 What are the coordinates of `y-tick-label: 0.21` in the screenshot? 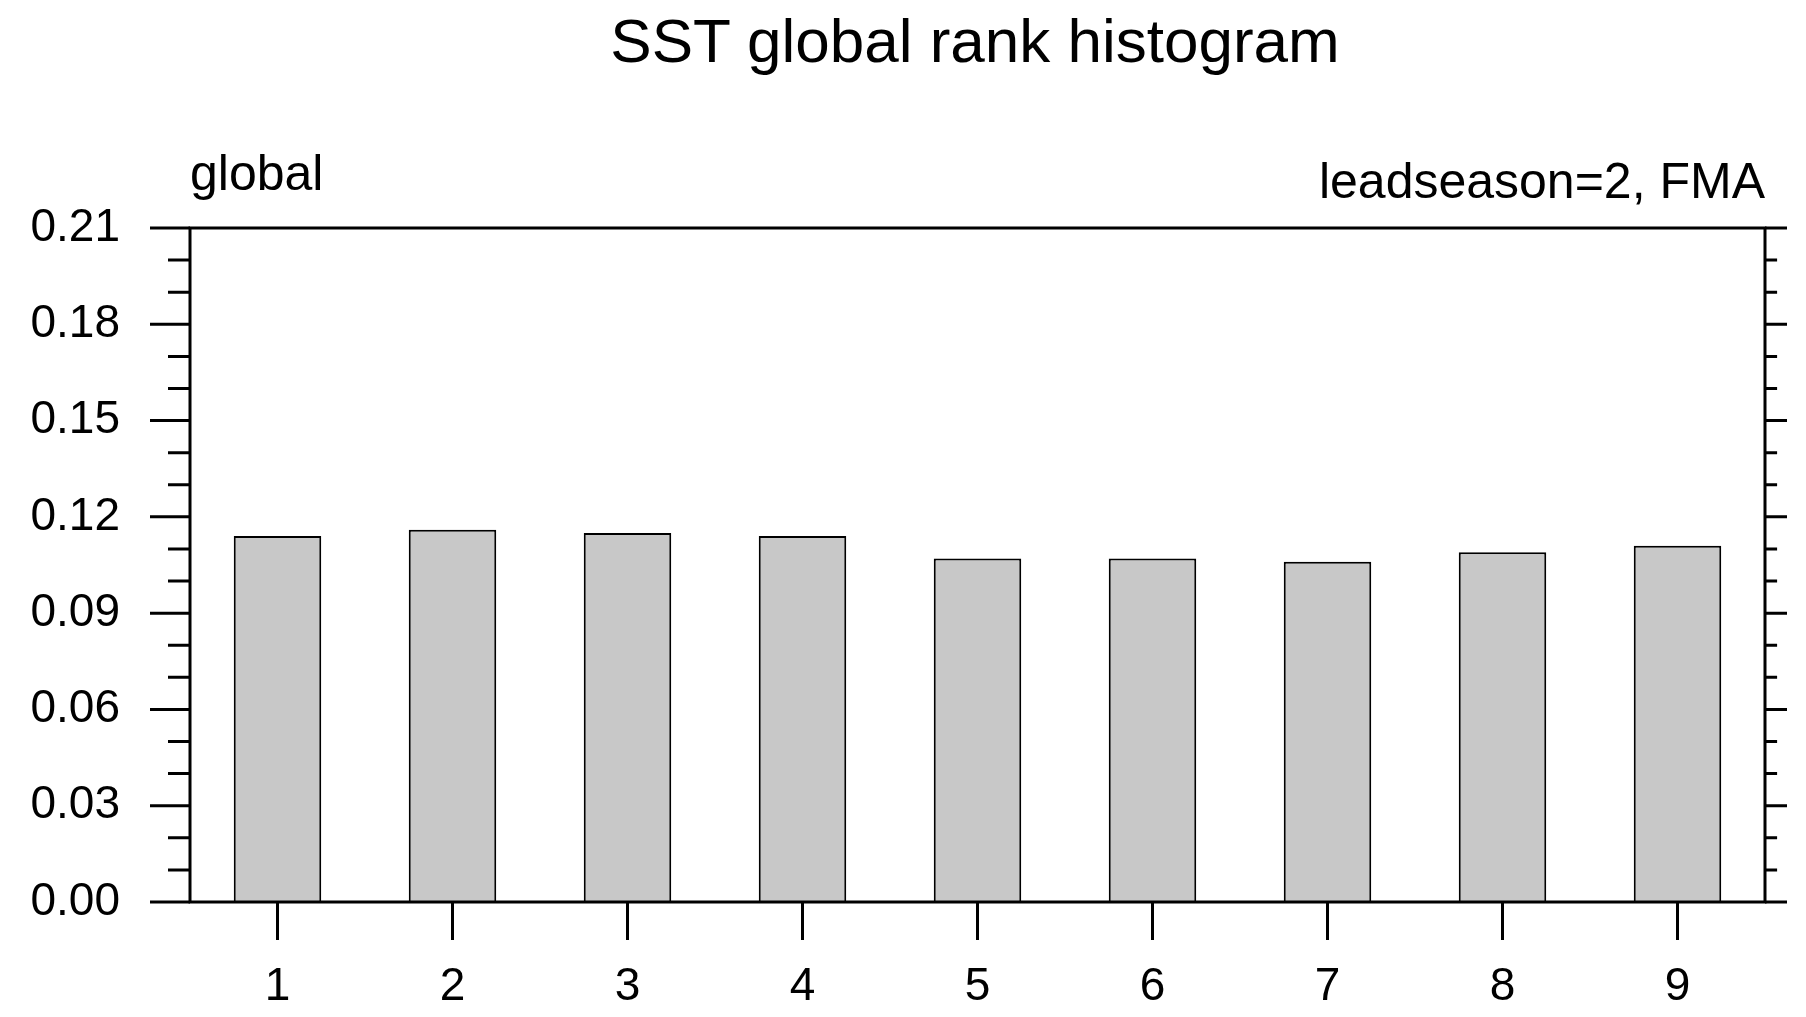 It's located at (75, 224).